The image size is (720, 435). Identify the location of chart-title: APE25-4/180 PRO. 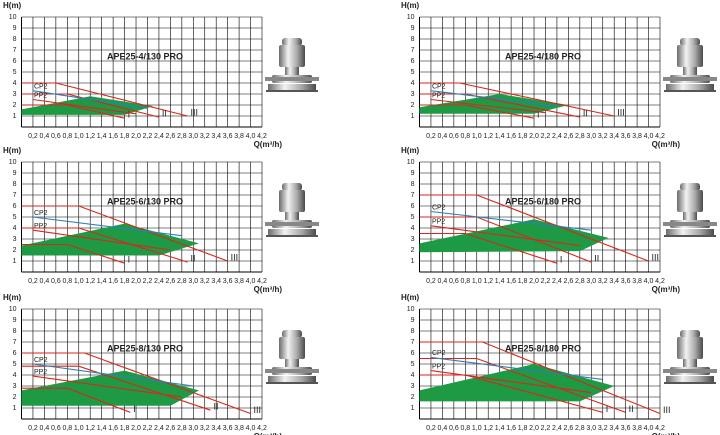
(543, 56).